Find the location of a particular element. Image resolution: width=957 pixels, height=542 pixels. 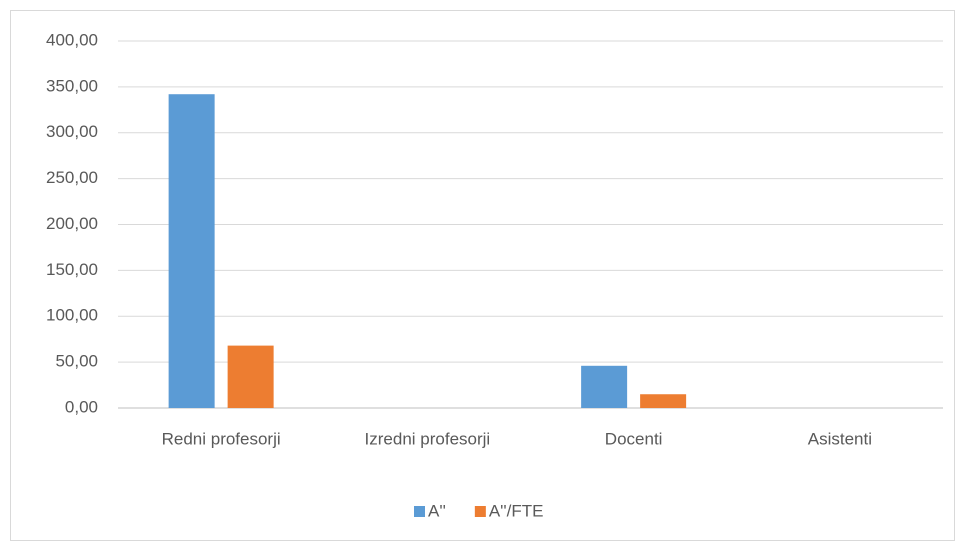

x-tick-label: Asistenti is located at coordinates (840, 438).